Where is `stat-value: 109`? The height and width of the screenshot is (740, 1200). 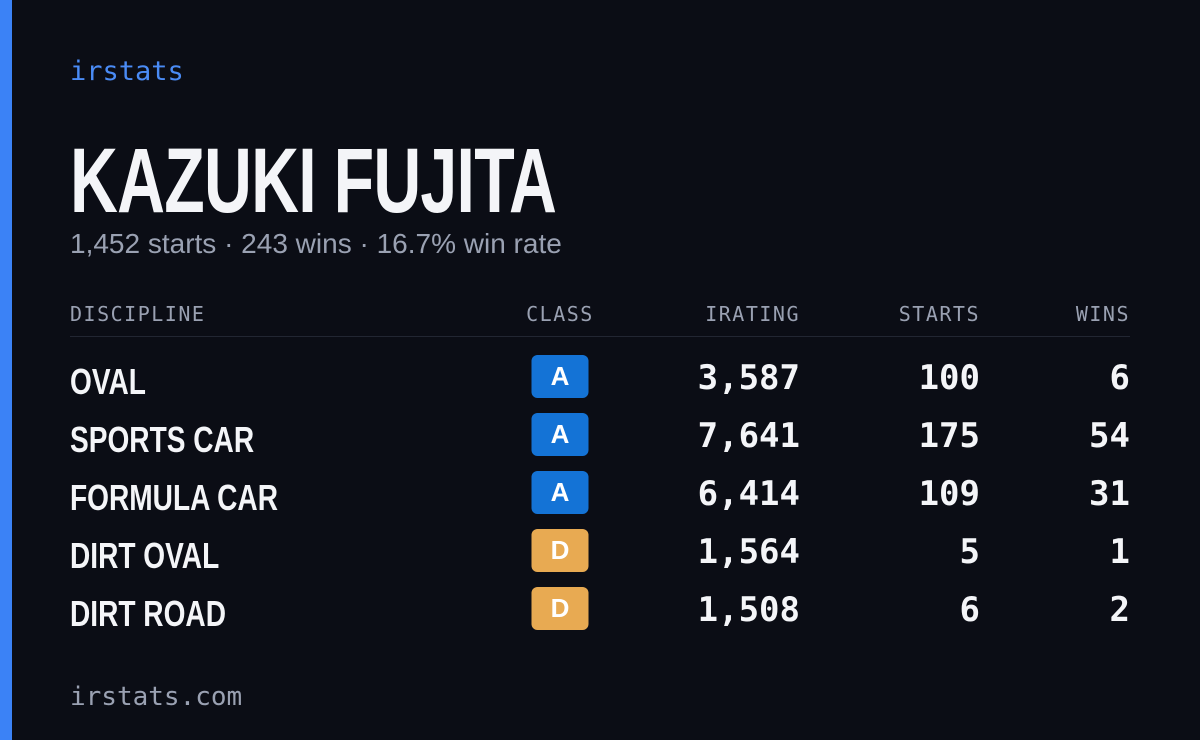 stat-value: 109 is located at coordinates (949, 494).